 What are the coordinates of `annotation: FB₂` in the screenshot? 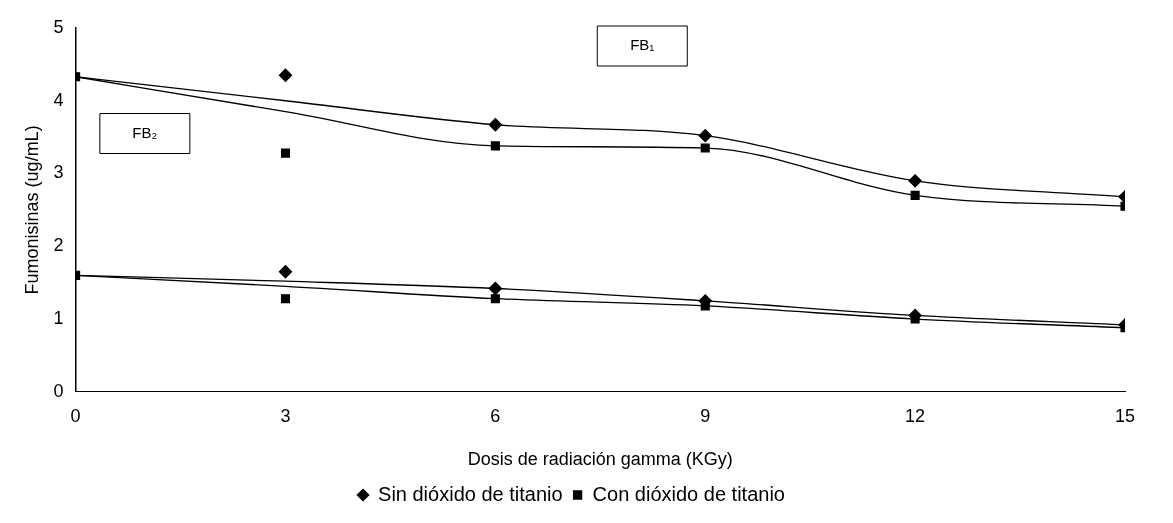 It's located at (145, 132).